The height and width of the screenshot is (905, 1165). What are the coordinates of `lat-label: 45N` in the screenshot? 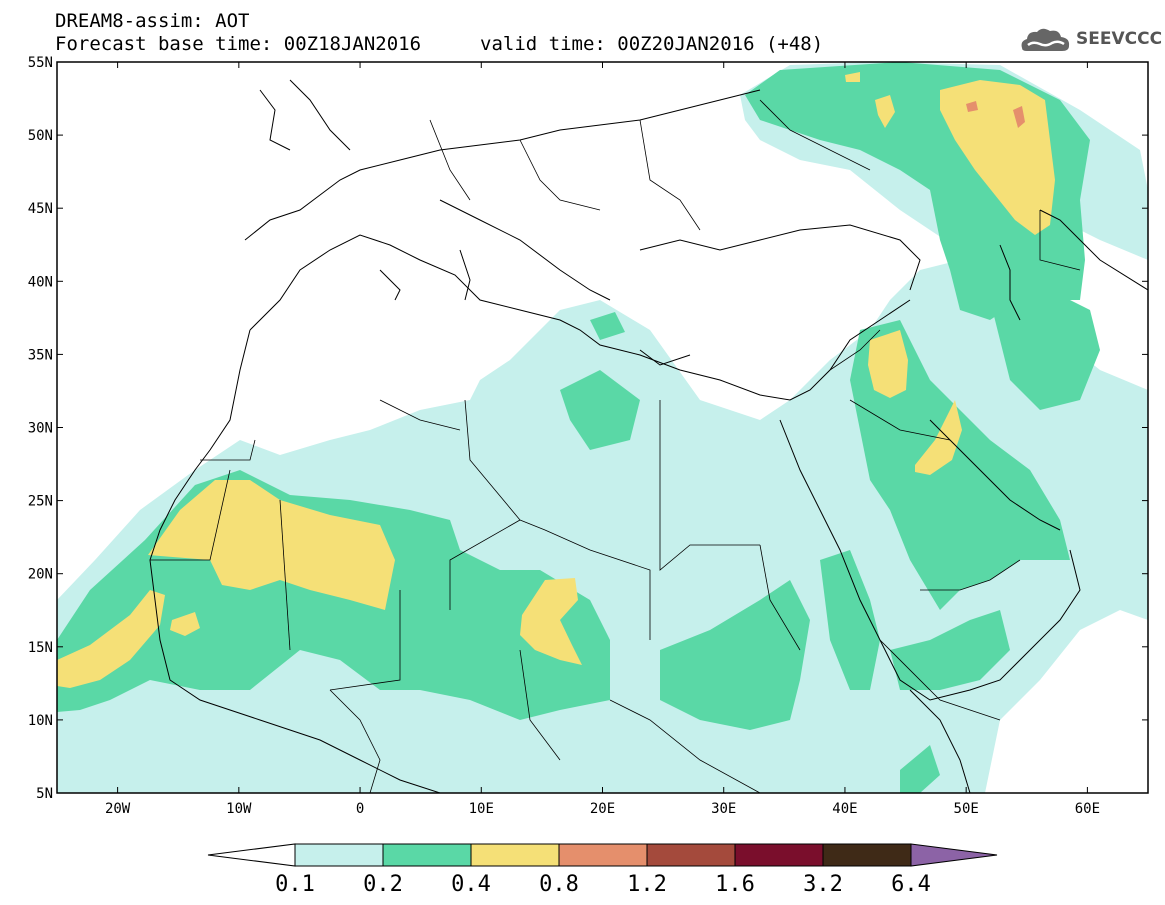 It's located at (40, 209).